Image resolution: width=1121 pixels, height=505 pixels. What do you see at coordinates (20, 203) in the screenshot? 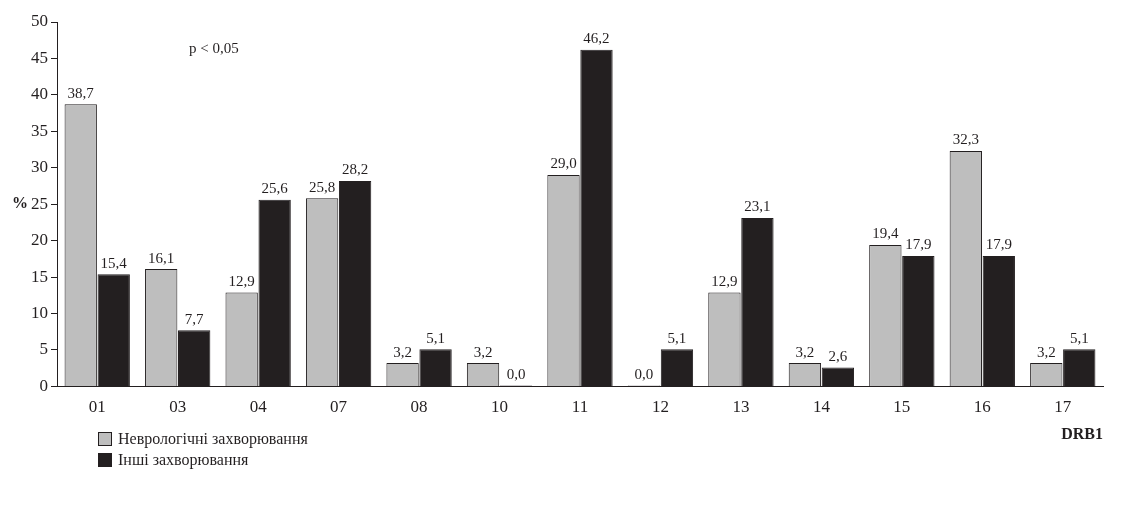
I see `y-axis-title: %` at bounding box center [20, 203].